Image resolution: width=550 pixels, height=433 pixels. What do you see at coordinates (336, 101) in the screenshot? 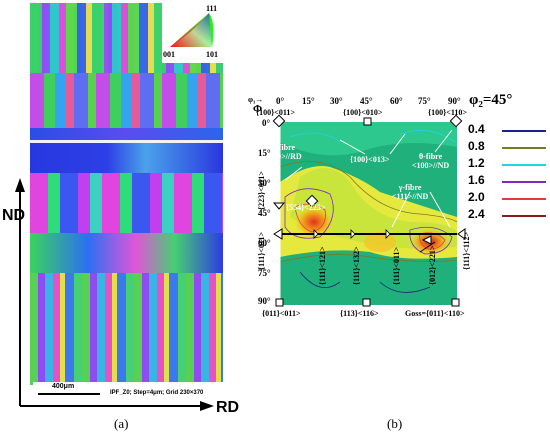
I see `top-tick: 30°` at bounding box center [336, 101].